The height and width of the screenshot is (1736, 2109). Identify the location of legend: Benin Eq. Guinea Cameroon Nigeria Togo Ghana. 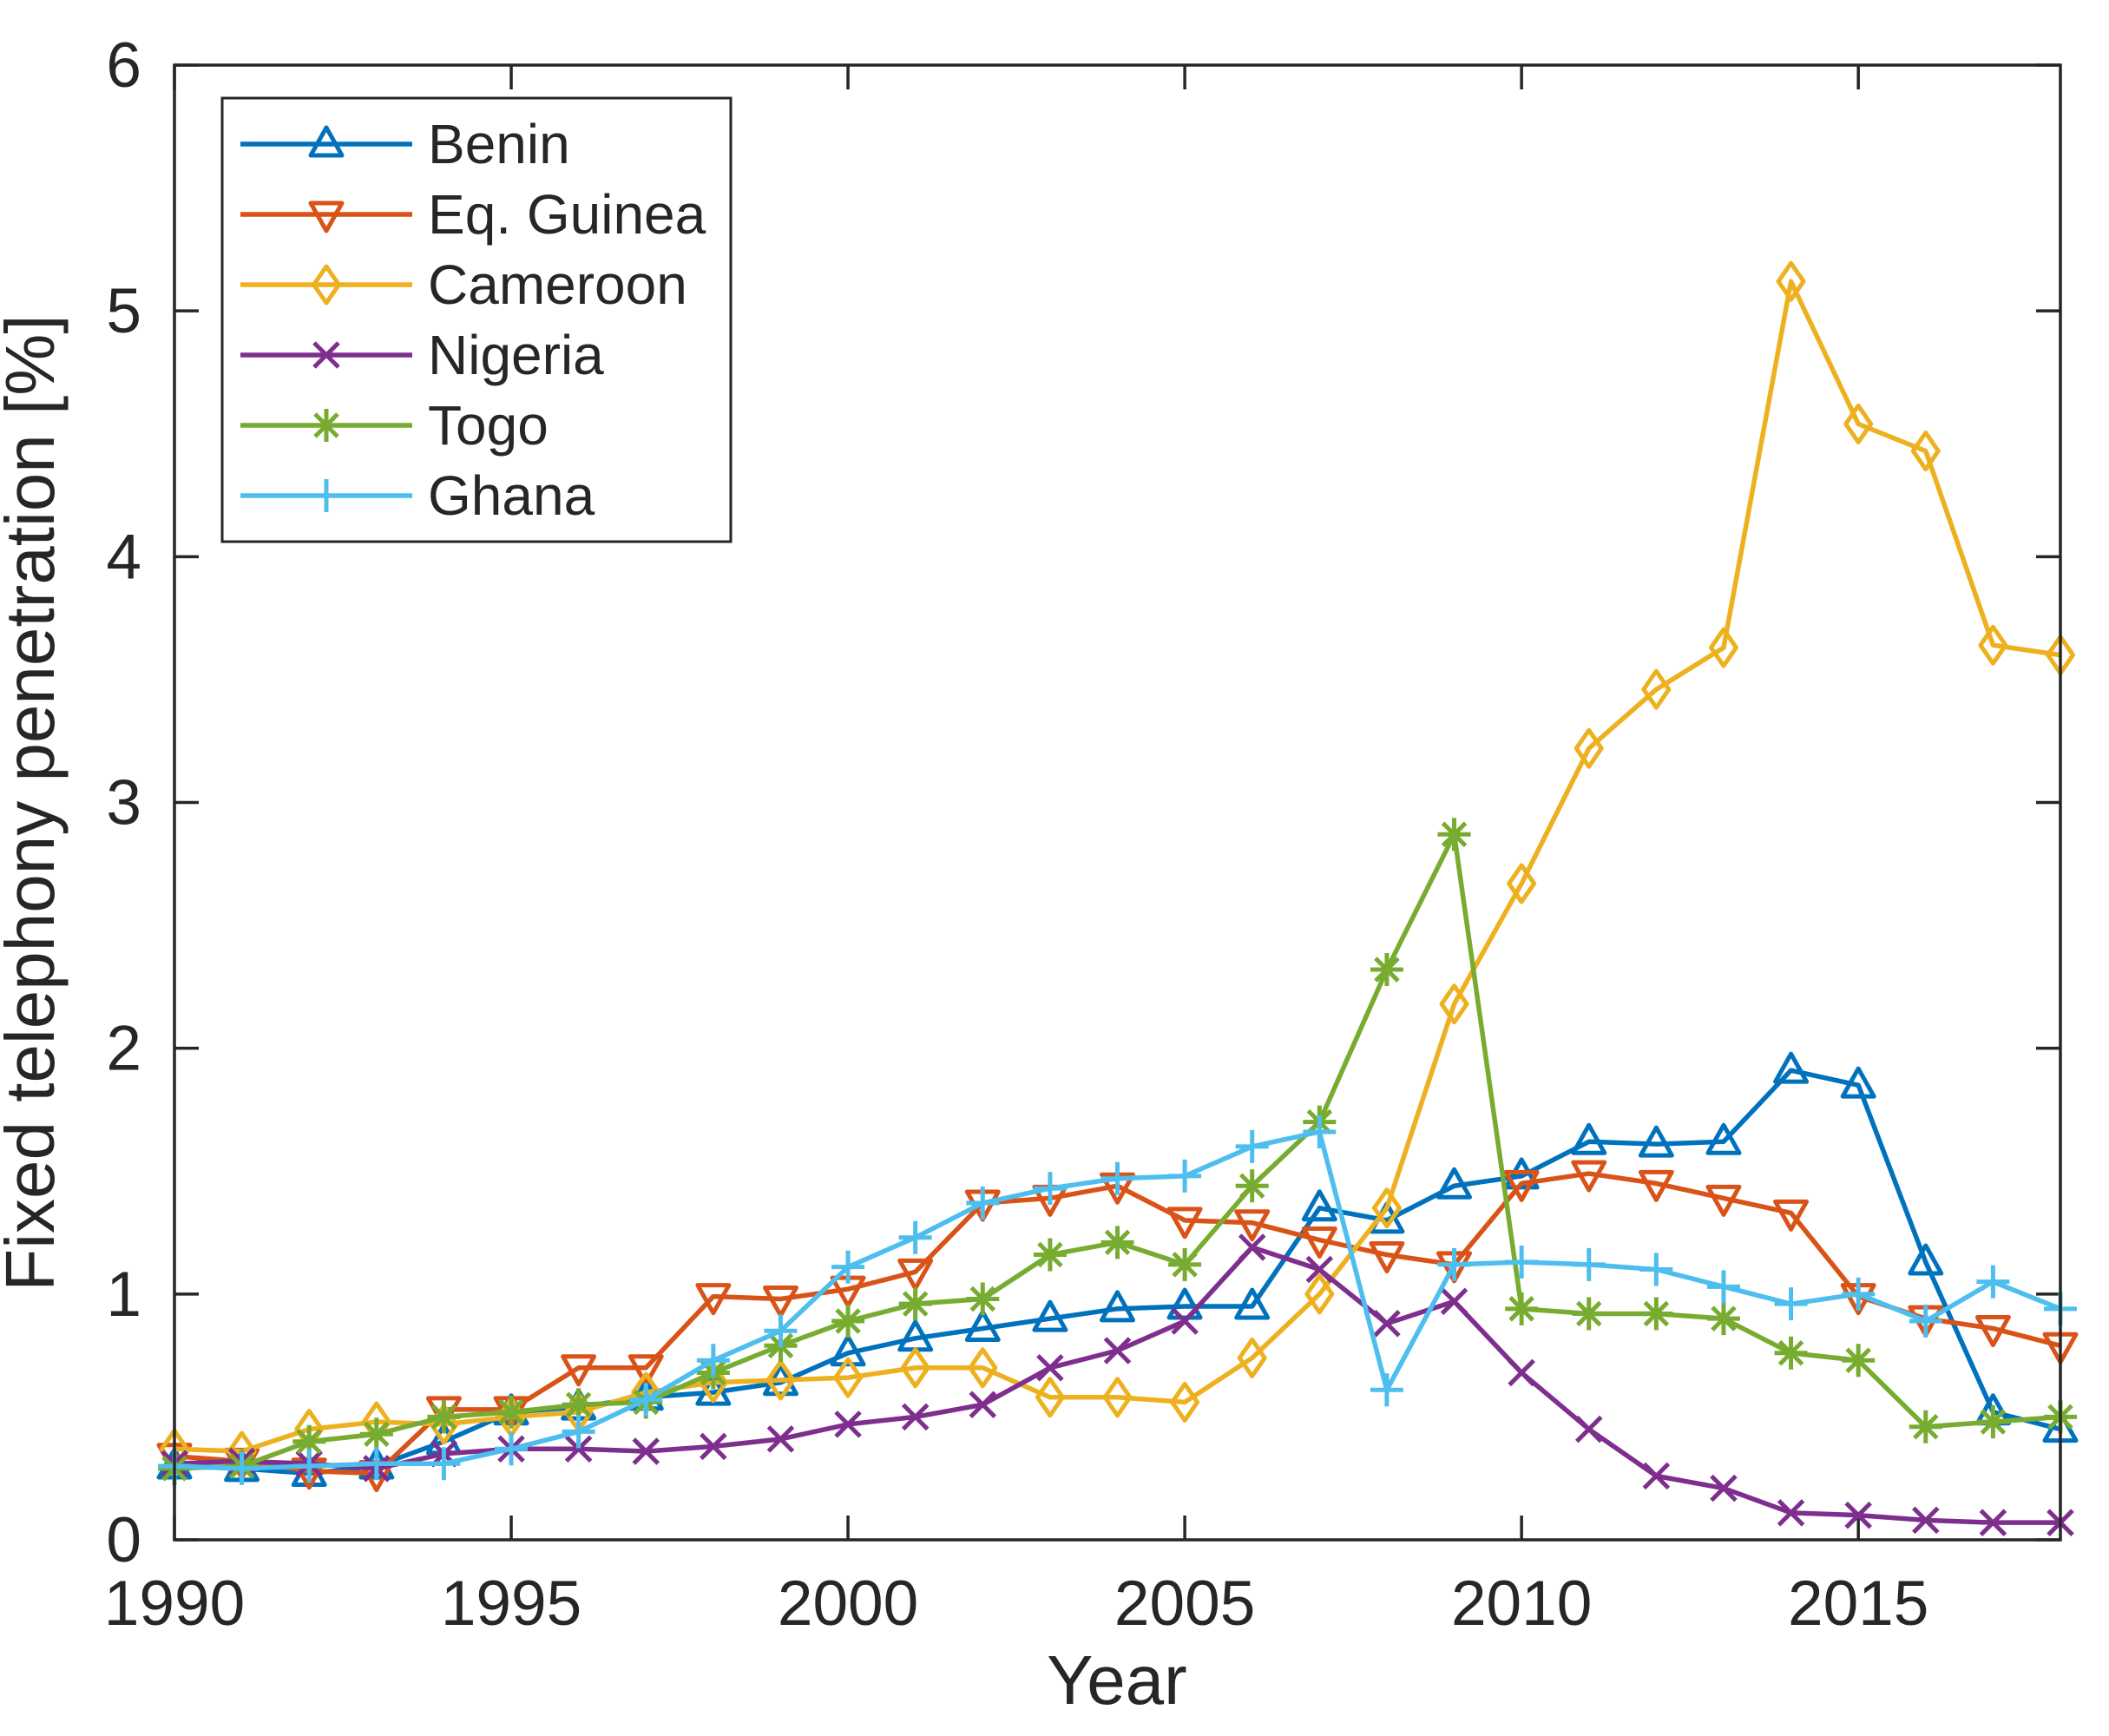
(476, 319).